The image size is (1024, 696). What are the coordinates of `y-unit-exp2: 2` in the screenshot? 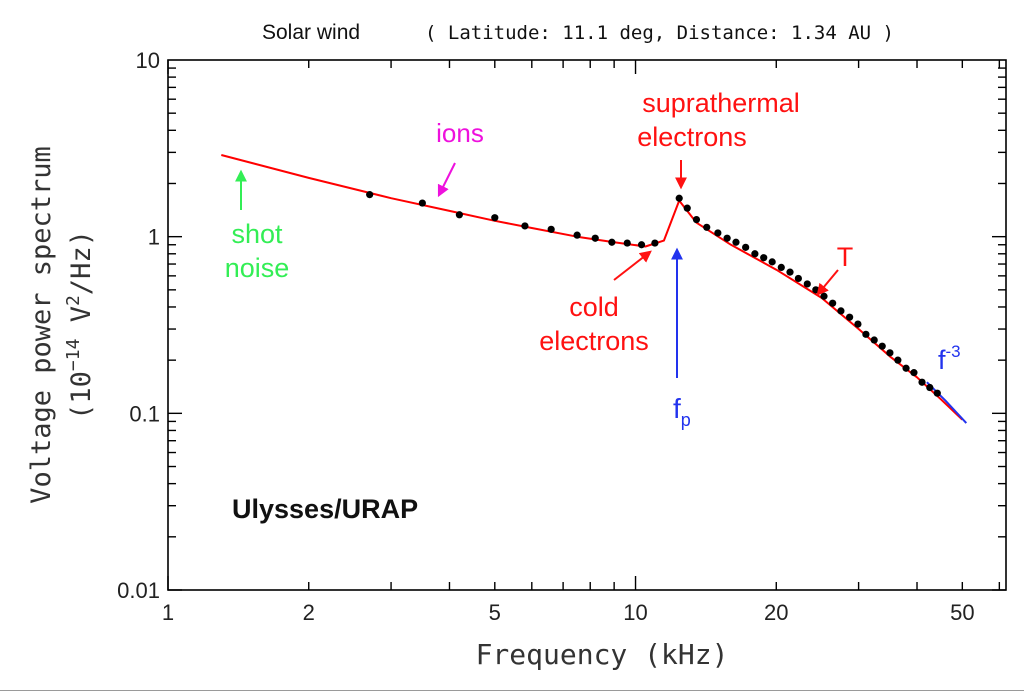 It's located at (73, 300).